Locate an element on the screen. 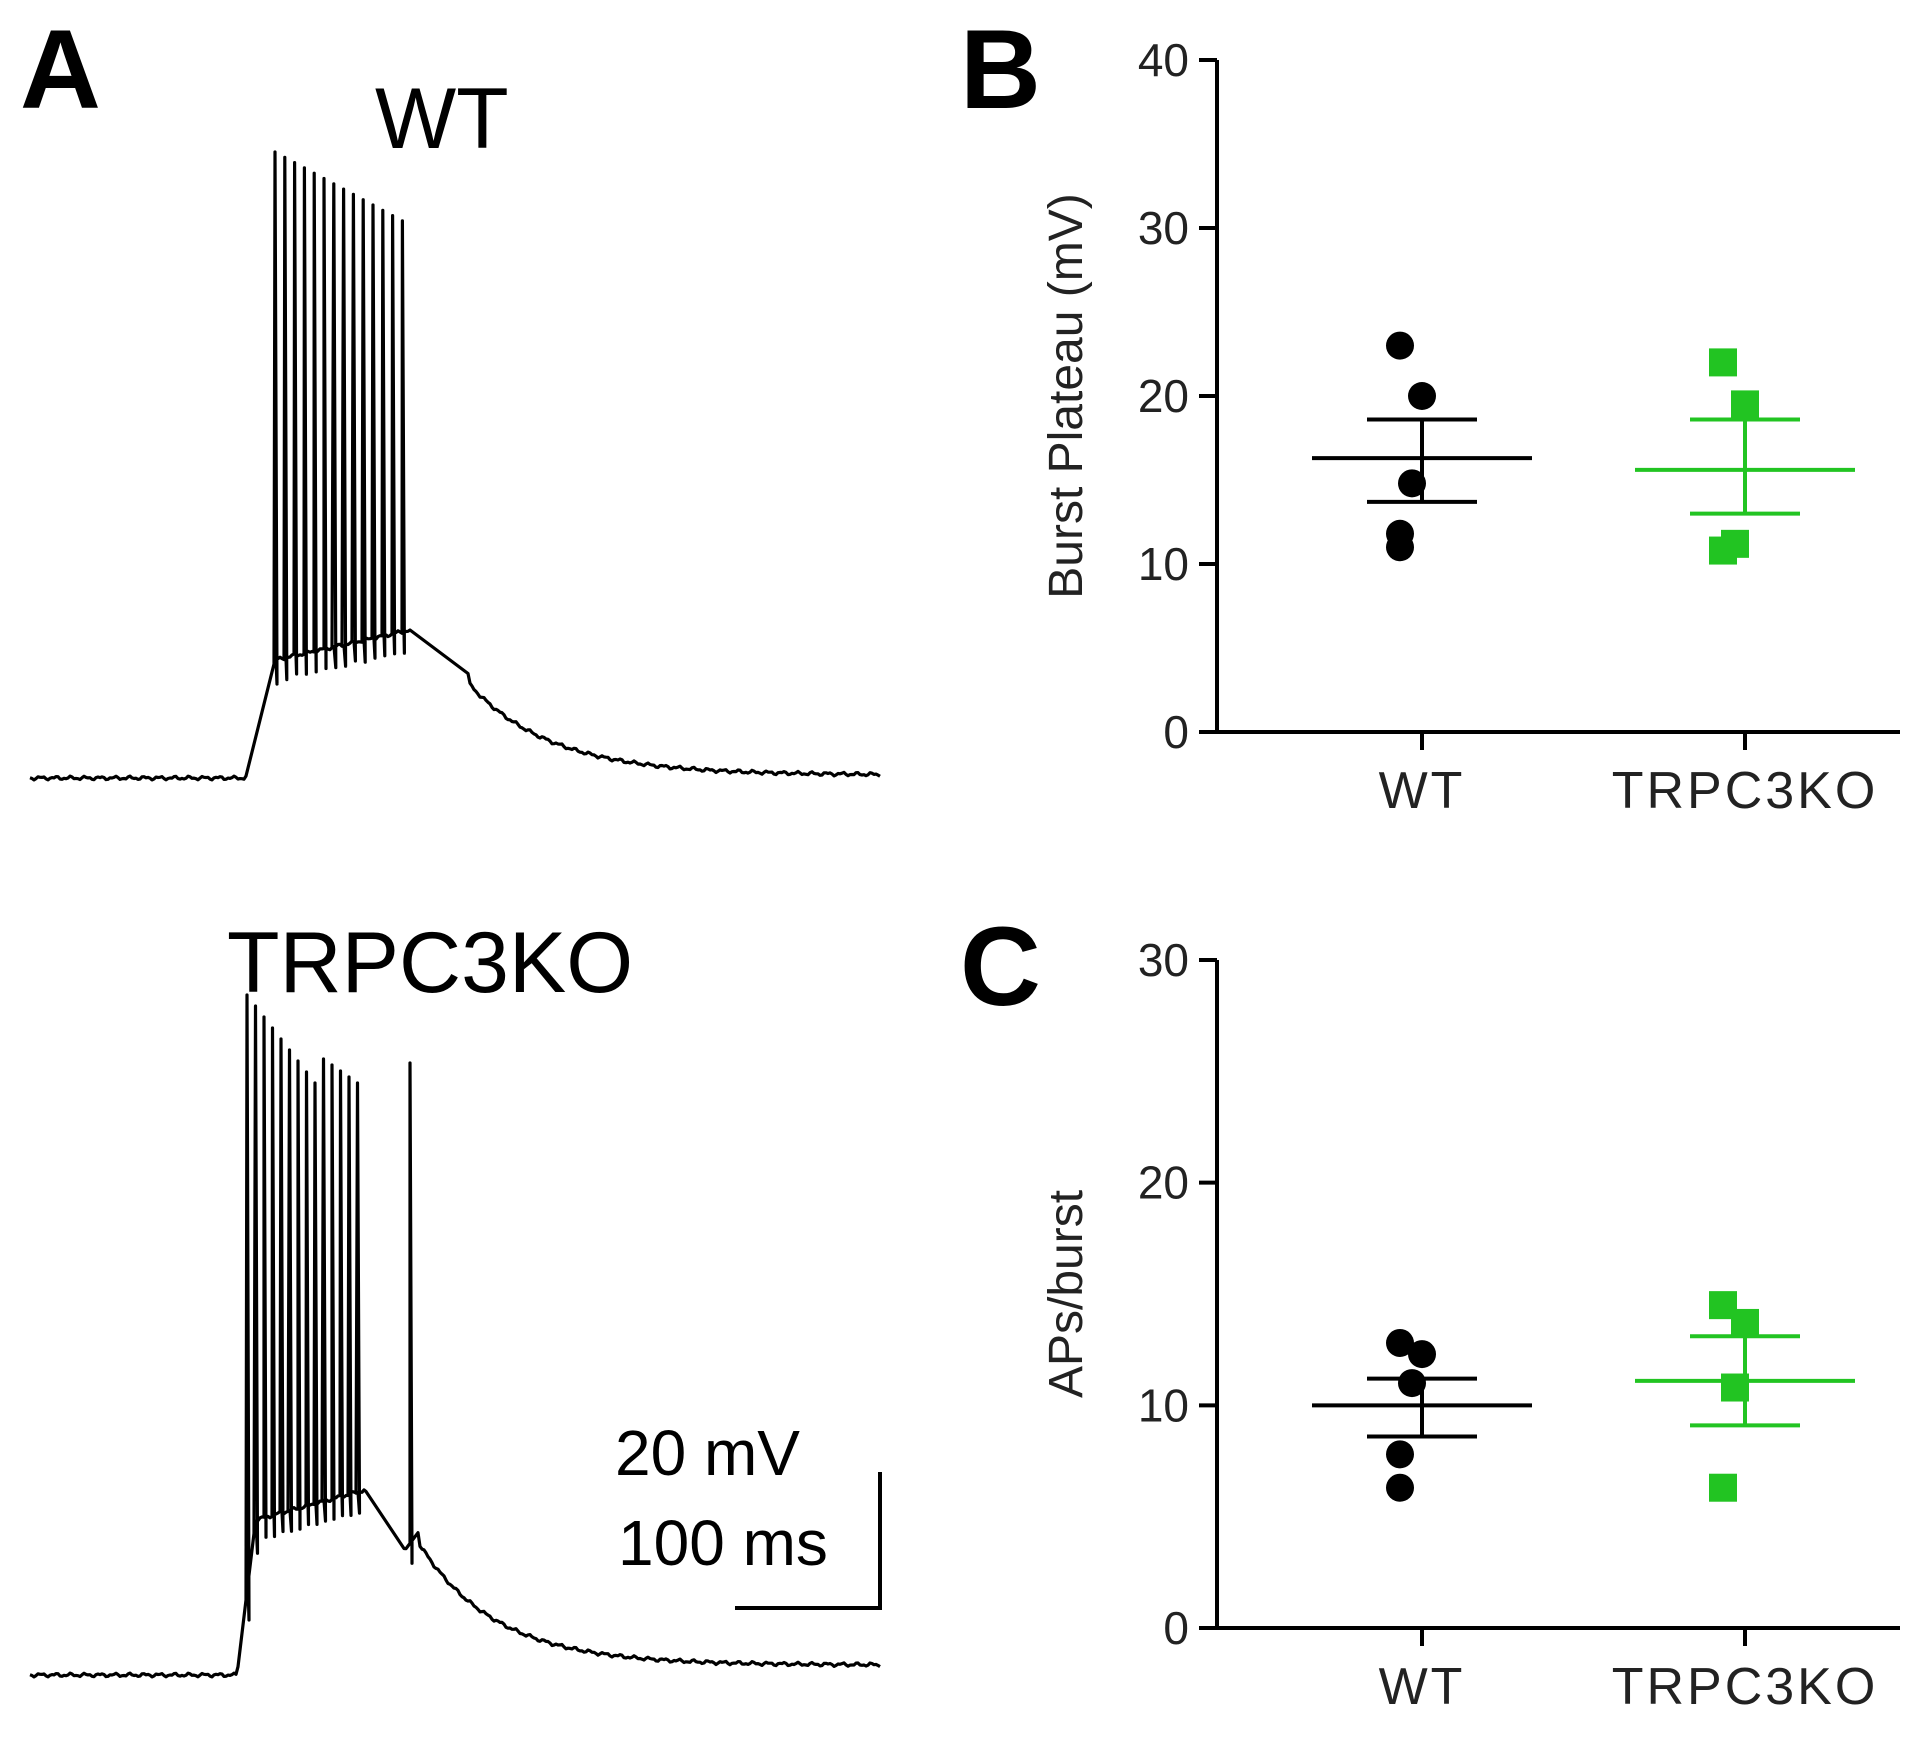 The height and width of the screenshot is (1739, 1931). chart-b-y-axis-title: Burst Plateau (mV) is located at coordinates (1066, 395).